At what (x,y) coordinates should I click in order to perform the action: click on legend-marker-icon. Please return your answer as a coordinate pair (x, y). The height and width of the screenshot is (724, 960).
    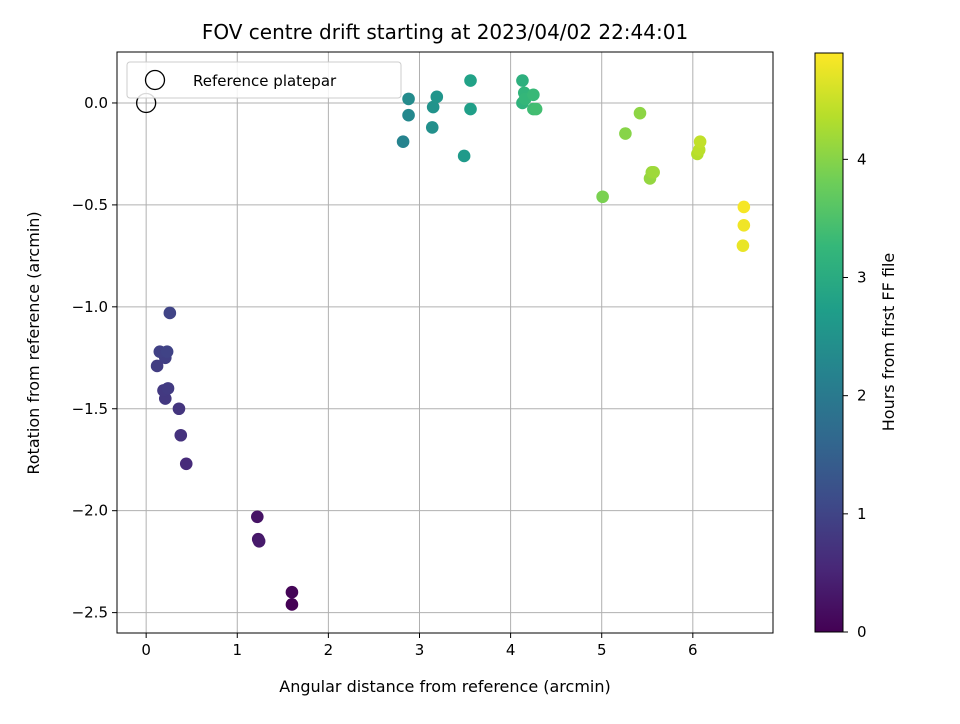
    Looking at the image, I should click on (155, 80).